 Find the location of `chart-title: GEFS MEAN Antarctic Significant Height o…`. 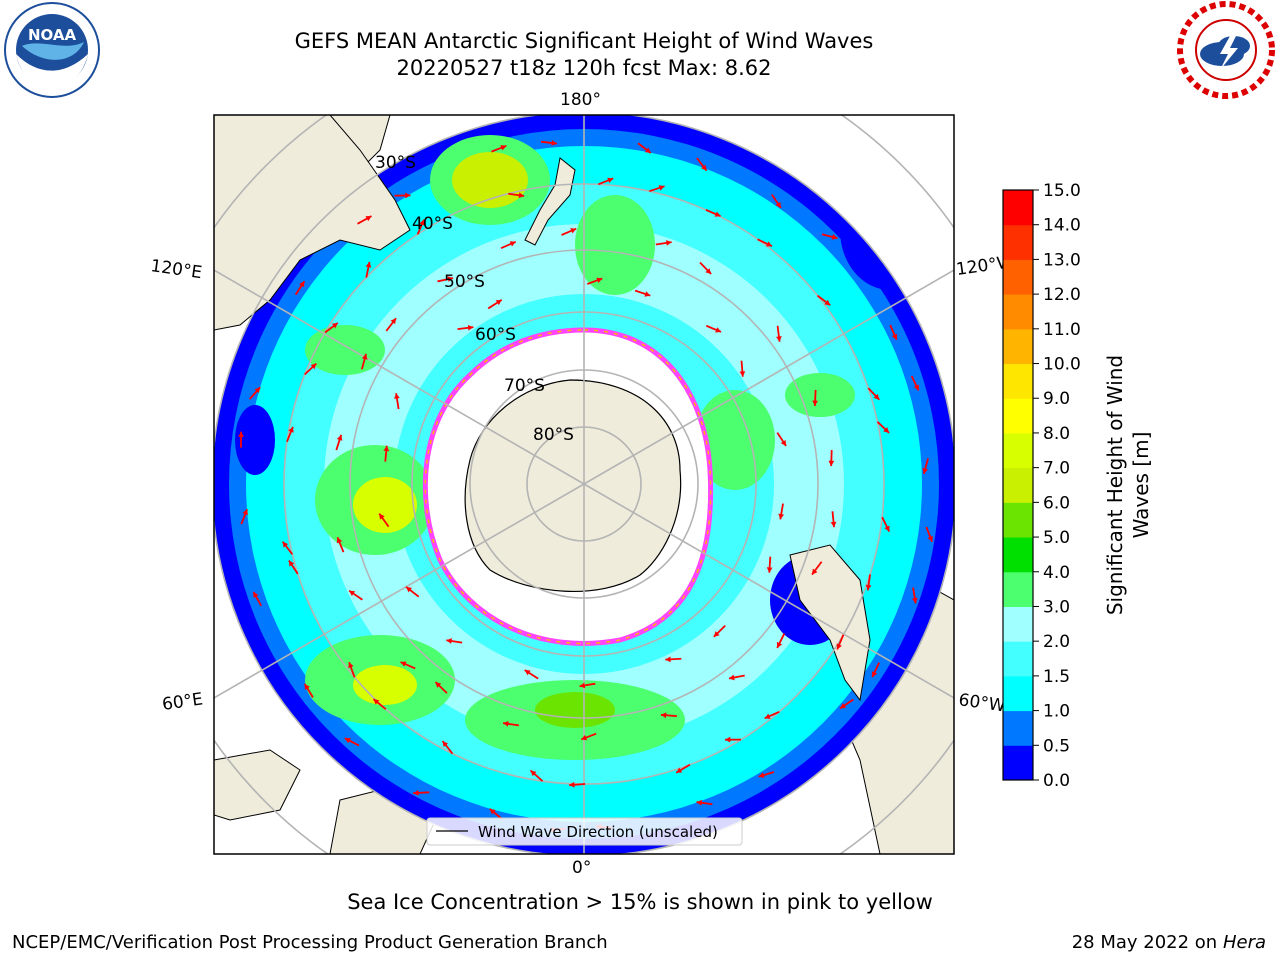

chart-title: GEFS MEAN Antarctic Significant Height o… is located at coordinates (584, 41).